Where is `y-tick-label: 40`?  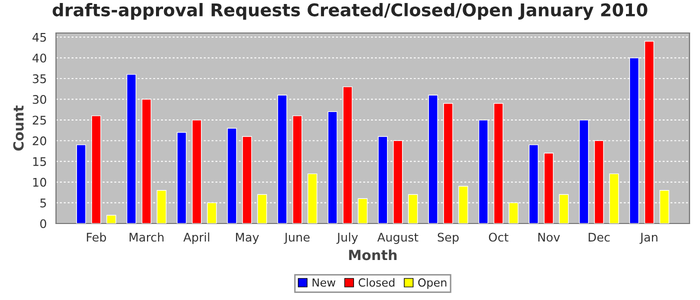 y-tick-label: 40 is located at coordinates (39, 58).